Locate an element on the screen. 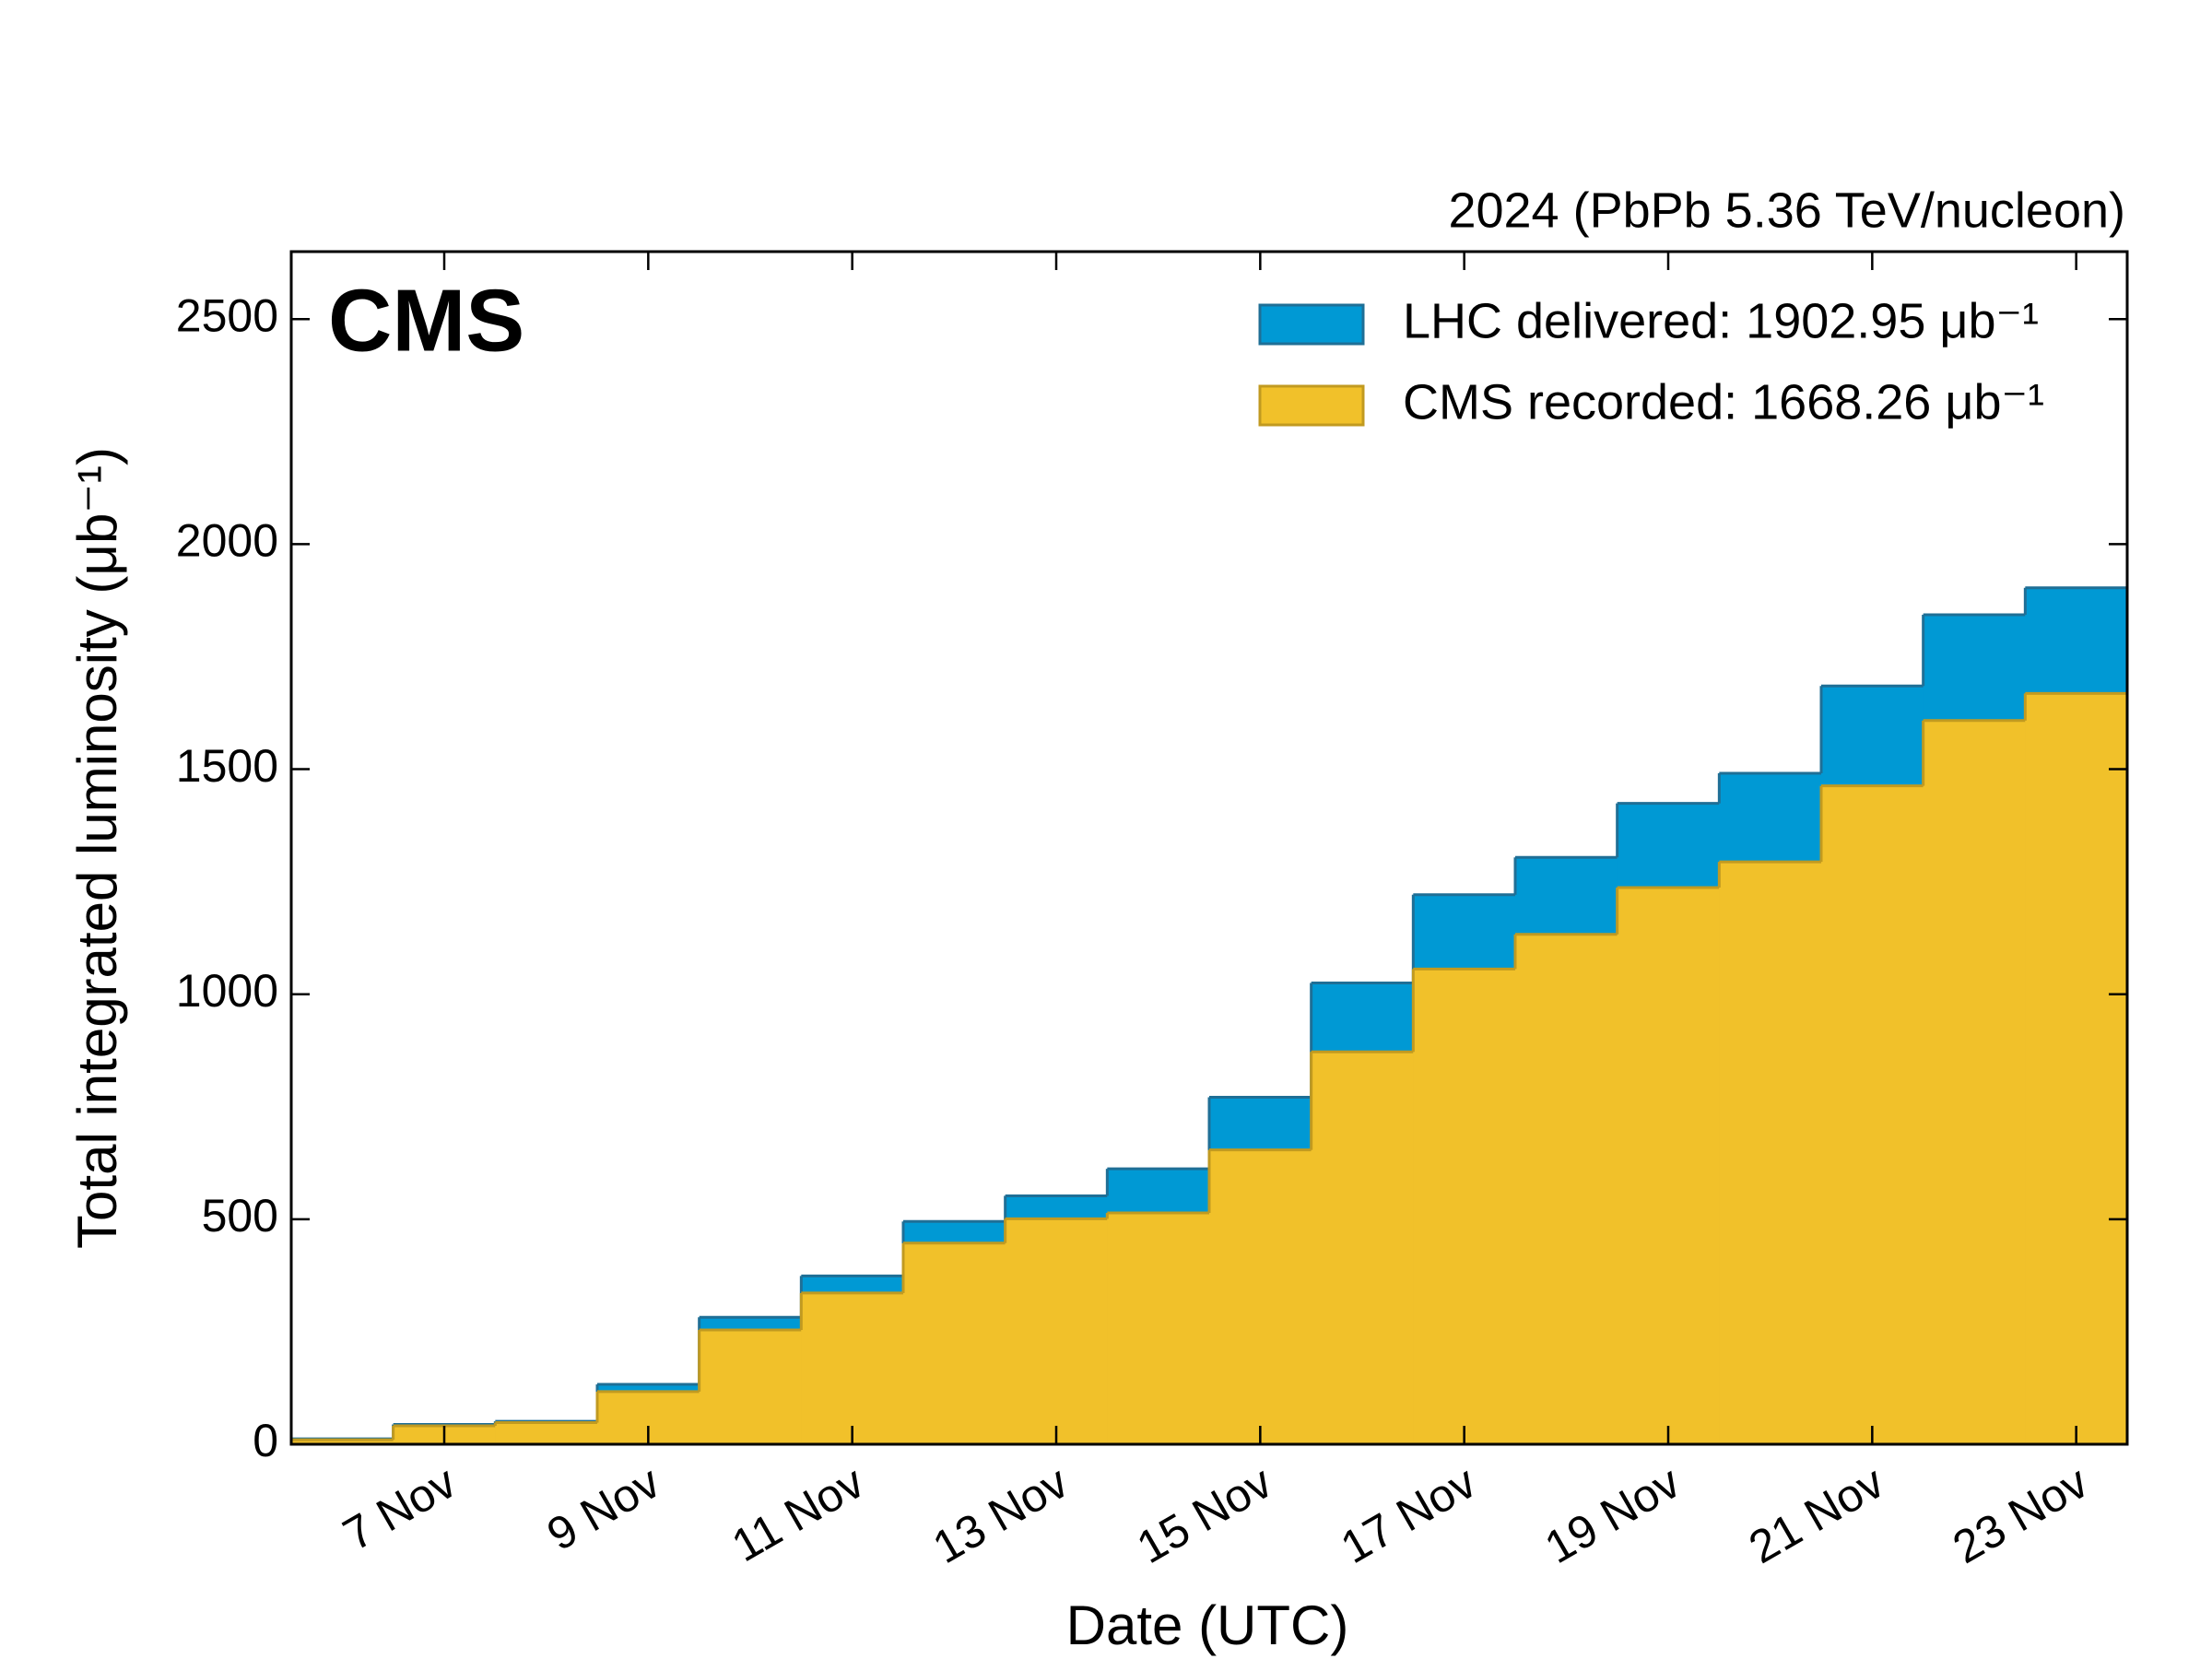 This screenshot has height=1659, width=2212. y-axis-label: Total integrated luminosity (μb⁻¹) is located at coordinates (97, 848).